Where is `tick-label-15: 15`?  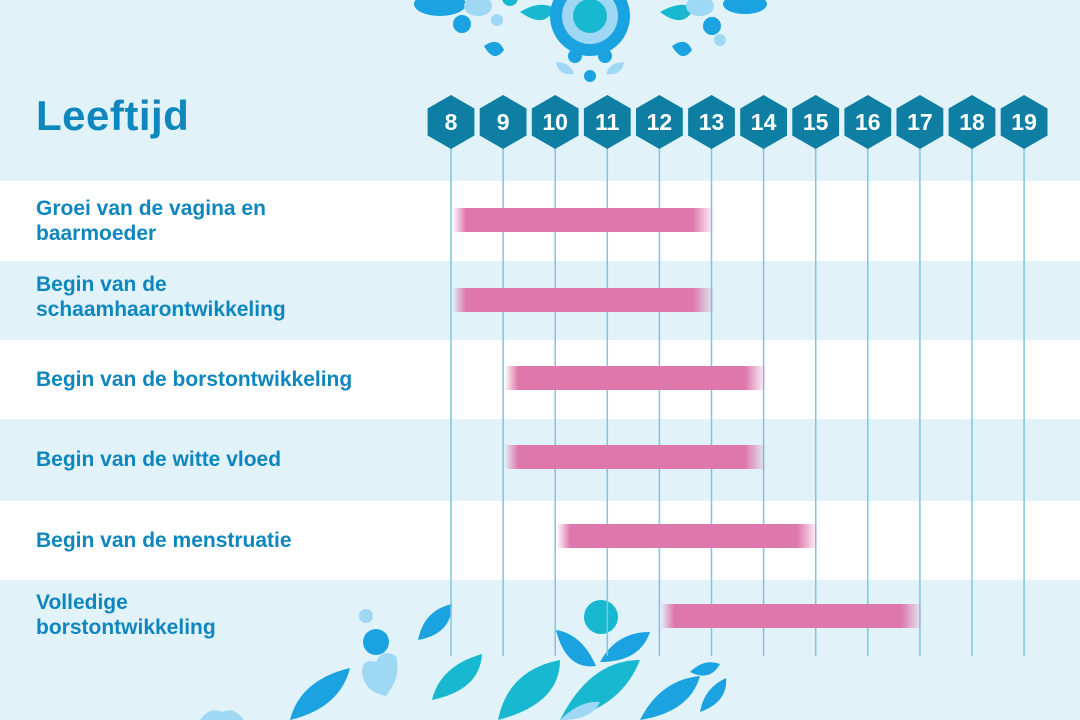
tick-label-15: 15 is located at coordinates (816, 122).